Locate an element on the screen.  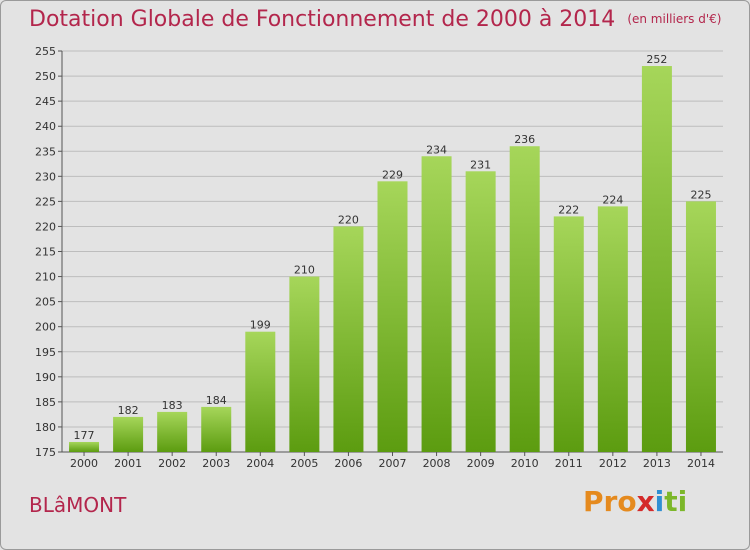
y-tick-label: 255 is located at coordinates (45, 51).